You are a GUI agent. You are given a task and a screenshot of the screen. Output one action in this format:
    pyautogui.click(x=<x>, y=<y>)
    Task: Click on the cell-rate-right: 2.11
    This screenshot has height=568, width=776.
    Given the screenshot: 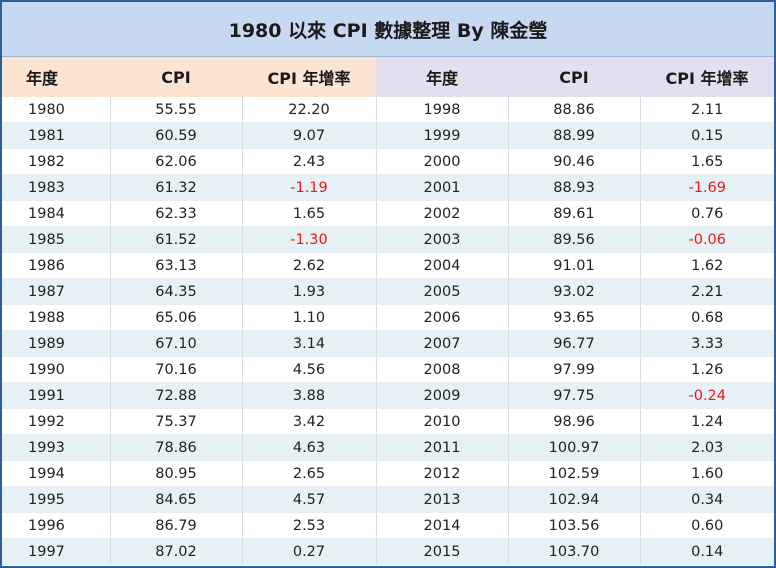 What is the action you would take?
    pyautogui.click(x=707, y=110)
    